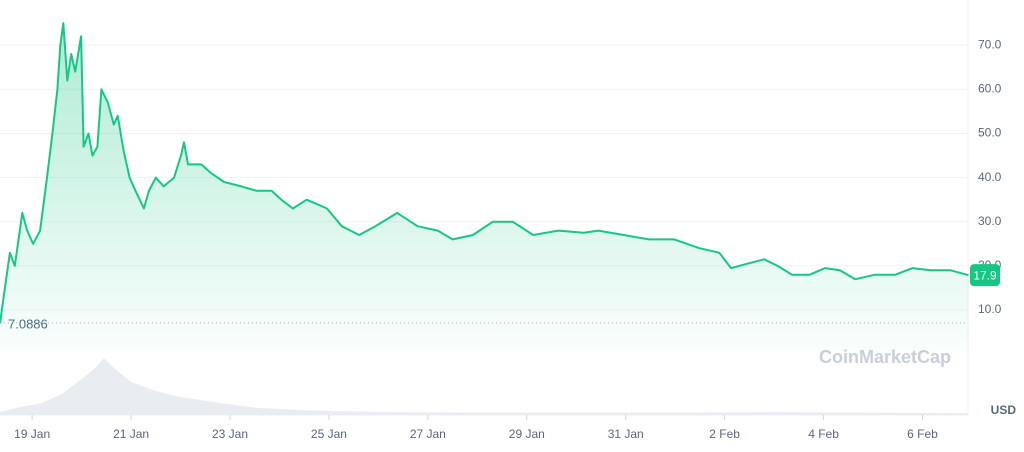 Image resolution: width=1024 pixels, height=452 pixels. Describe the element at coordinates (823, 434) in the screenshot. I see `x-tick-label: 4 Feb` at that location.